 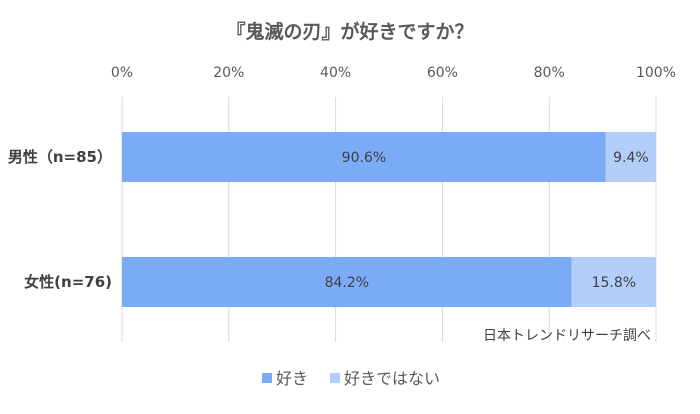 I want to click on data-label: 15.8%, so click(x=614, y=283).